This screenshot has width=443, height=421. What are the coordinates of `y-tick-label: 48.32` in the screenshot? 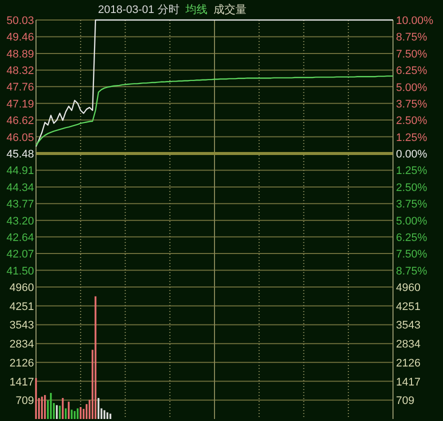 It's located at (20, 71).